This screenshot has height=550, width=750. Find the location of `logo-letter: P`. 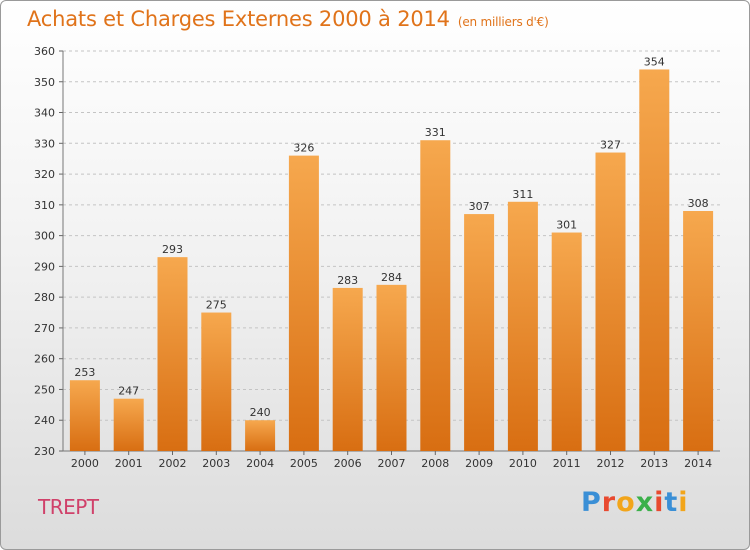

logo-letter: P is located at coordinates (591, 502).